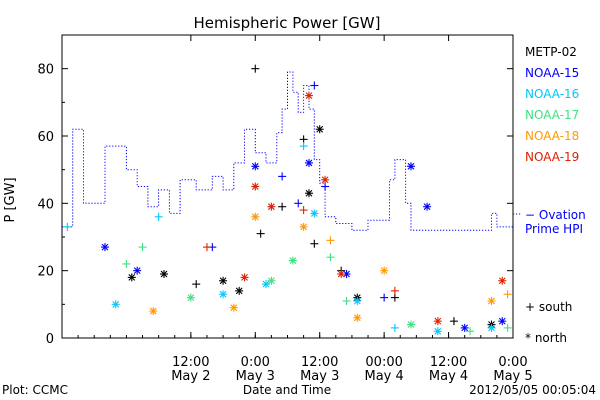 This screenshot has width=600, height=400. What do you see at coordinates (552, 157) in the screenshot?
I see `legend-noaa-19: NOAA-19` at bounding box center [552, 157].